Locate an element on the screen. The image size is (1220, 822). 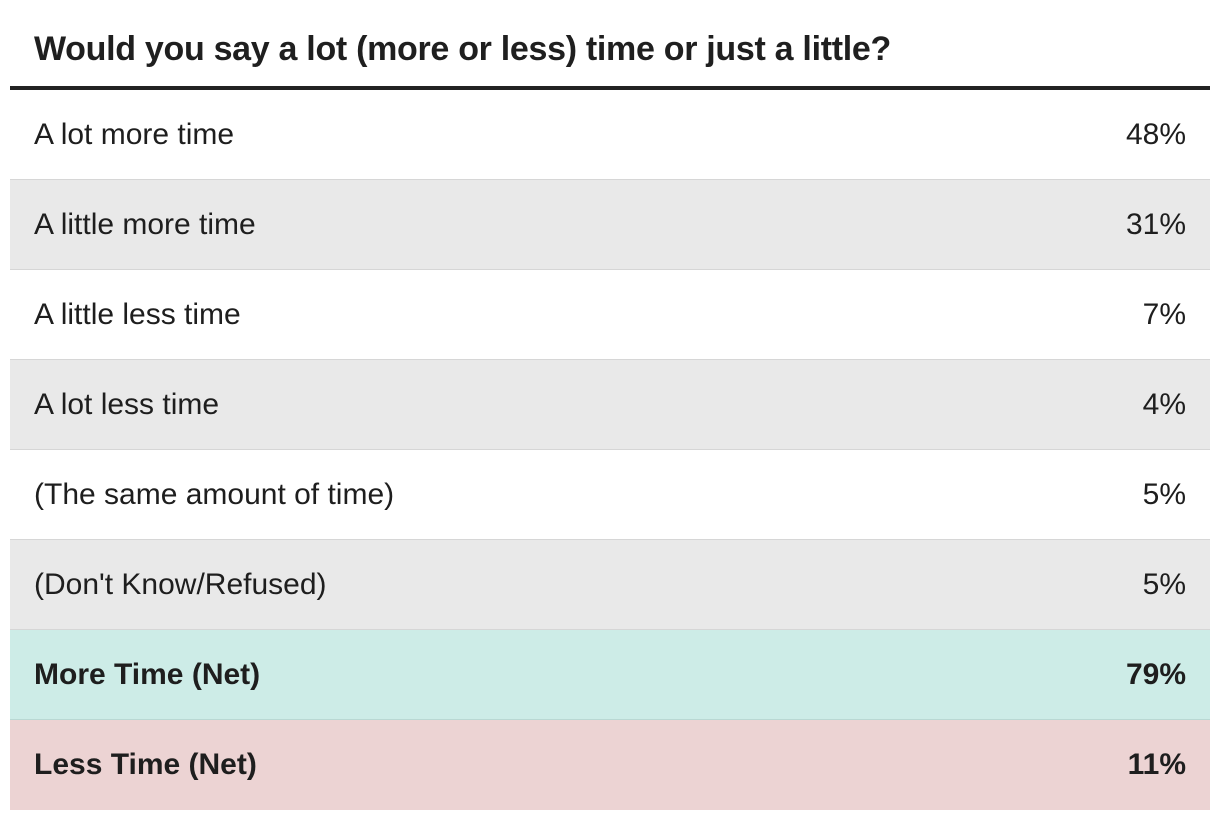
table-row: (The same amount of time) 5% is located at coordinates (610, 495).